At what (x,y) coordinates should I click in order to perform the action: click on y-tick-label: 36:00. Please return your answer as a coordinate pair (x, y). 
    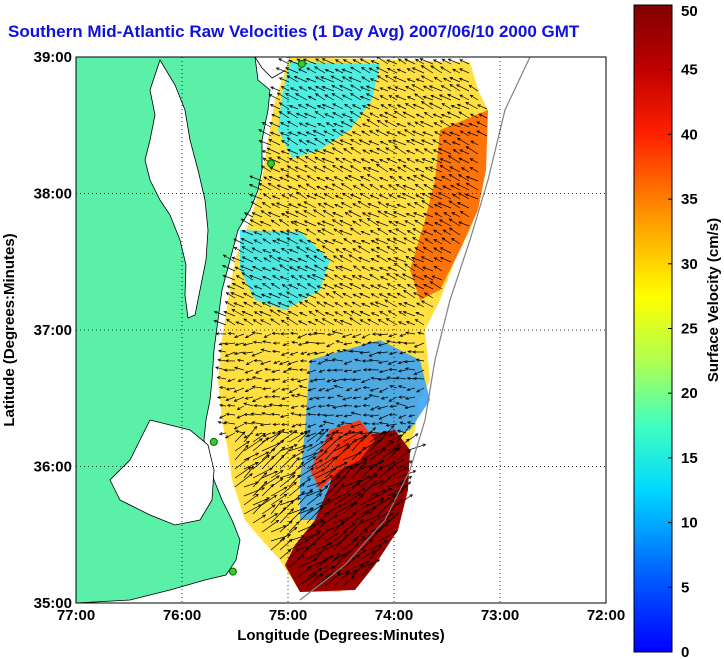
    Looking at the image, I should click on (53, 467).